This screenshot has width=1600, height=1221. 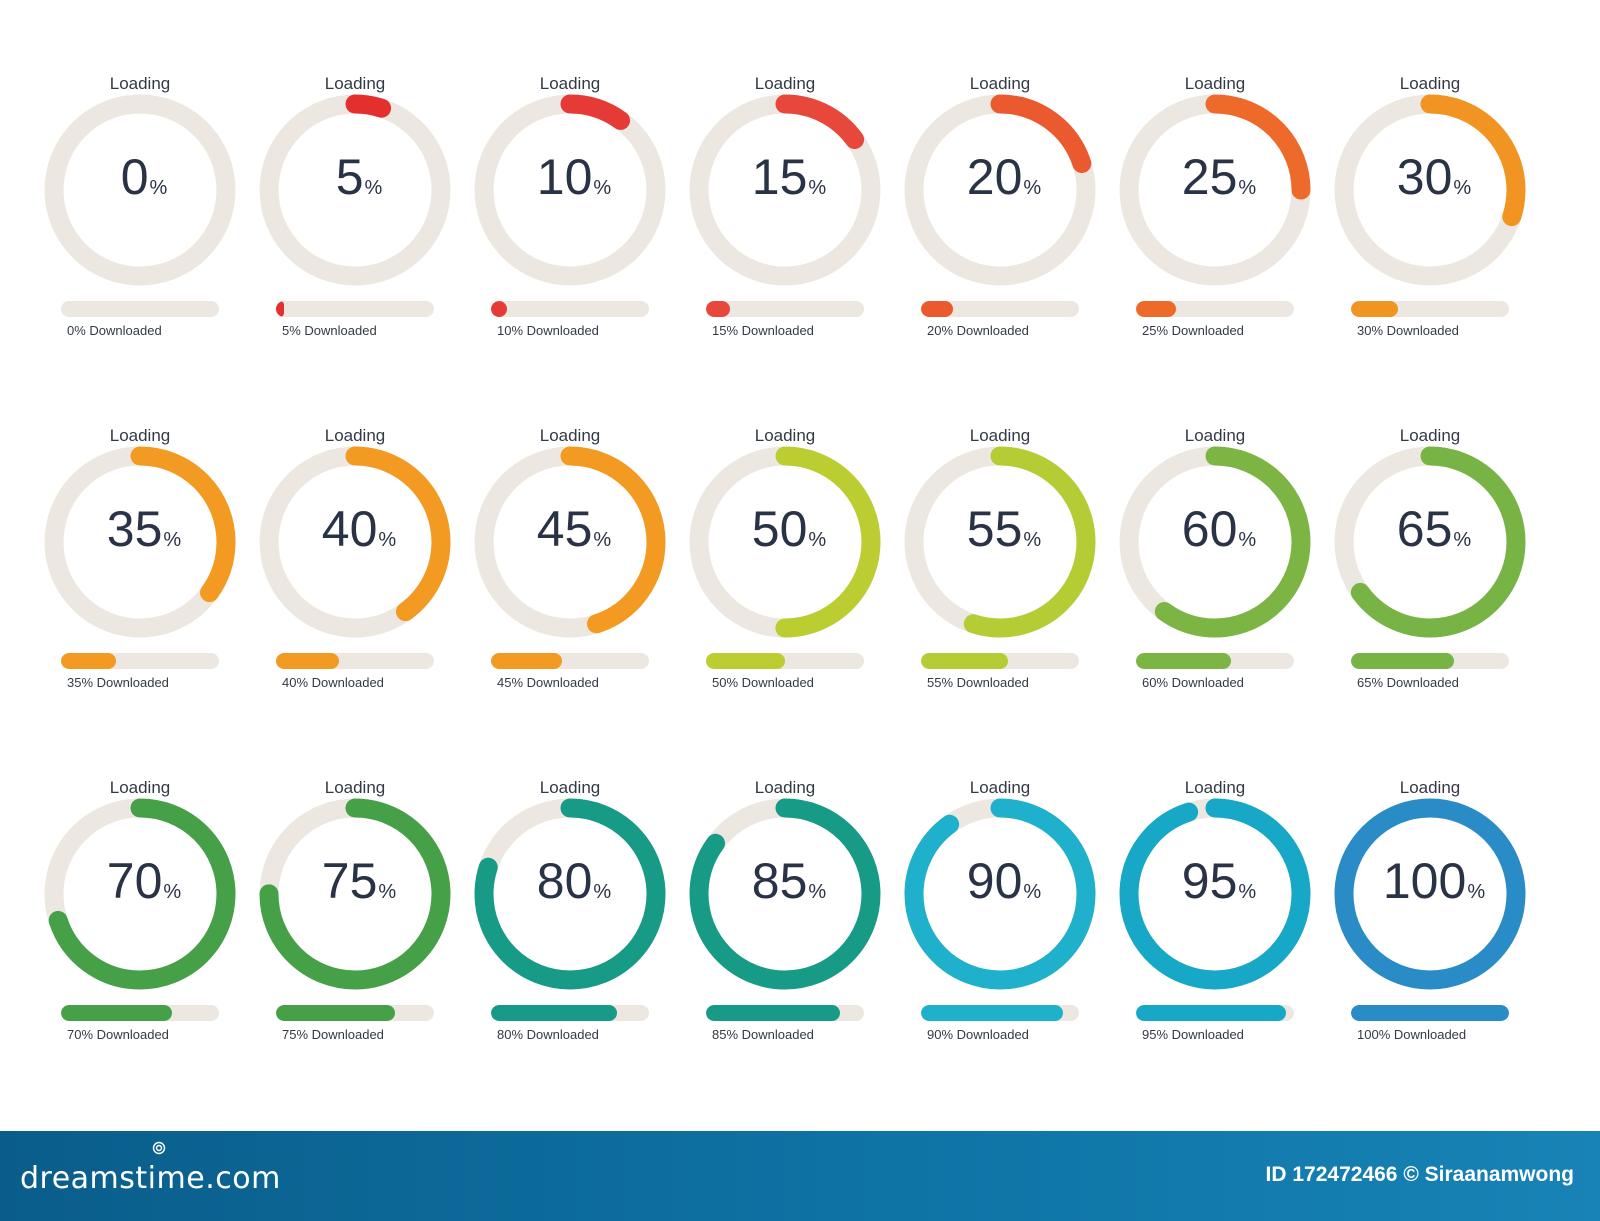 I want to click on percent-value: 95%, so click(x=1219, y=881).